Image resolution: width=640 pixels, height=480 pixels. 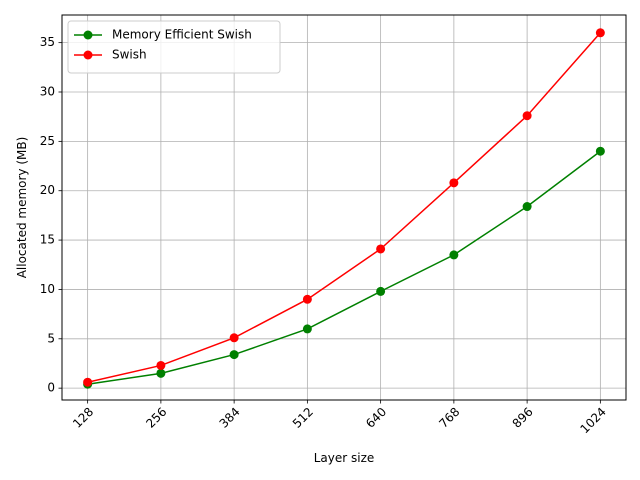 I want to click on y-axis-label: Allocated memory (MB), so click(x=22, y=208).